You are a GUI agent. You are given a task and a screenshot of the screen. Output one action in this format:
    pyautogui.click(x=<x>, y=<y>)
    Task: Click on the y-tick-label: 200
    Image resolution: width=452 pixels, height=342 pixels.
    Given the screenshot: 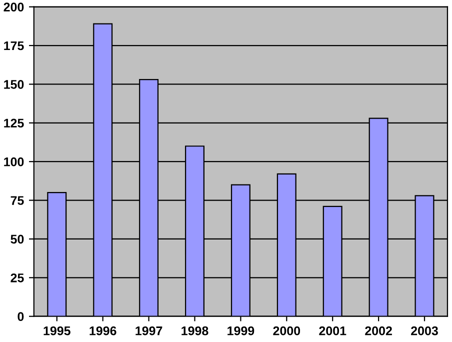 What is the action you would take?
    pyautogui.click(x=14, y=7)
    